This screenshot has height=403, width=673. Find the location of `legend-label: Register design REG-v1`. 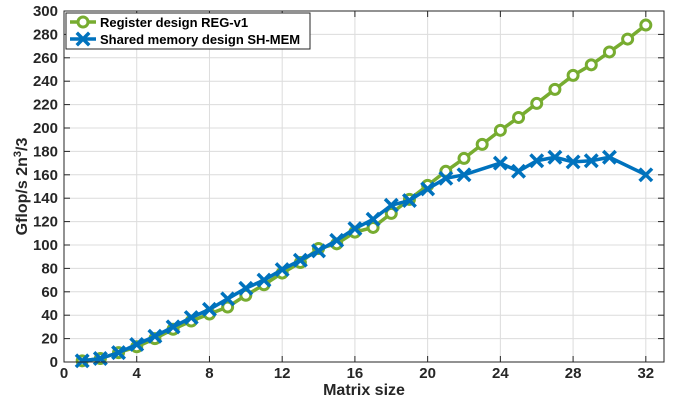

legend-label: Register design REG-v1 is located at coordinates (174, 22).